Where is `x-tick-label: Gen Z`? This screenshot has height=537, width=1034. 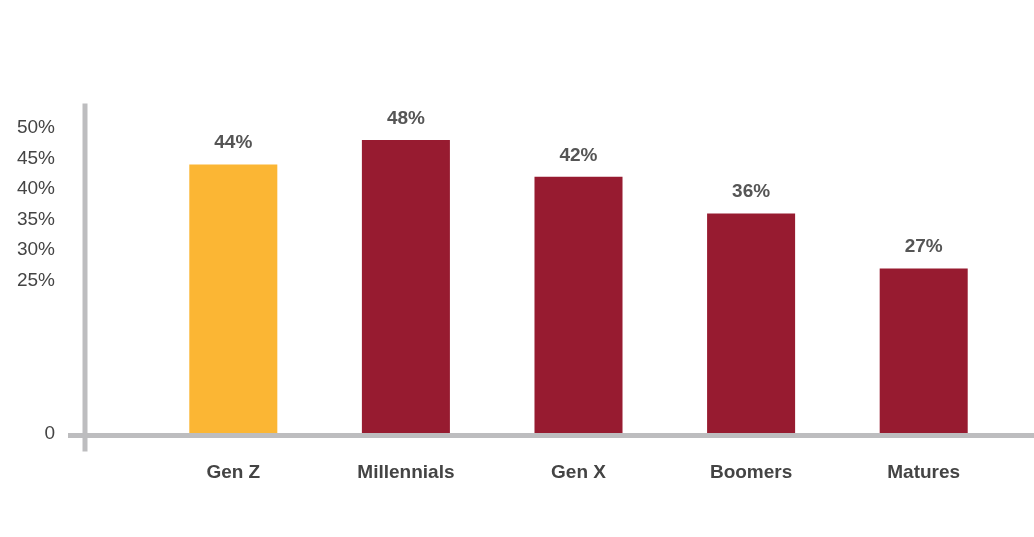 x-tick-label: Gen Z is located at coordinates (233, 472).